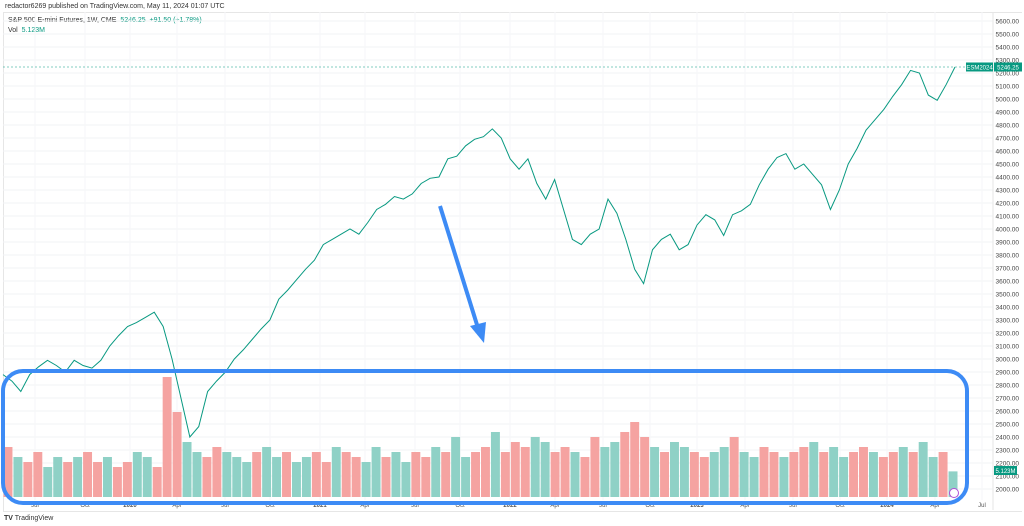  Describe the element at coordinates (1008, 321) in the screenshot. I see `y-tick-label: 3300.00` at that location.